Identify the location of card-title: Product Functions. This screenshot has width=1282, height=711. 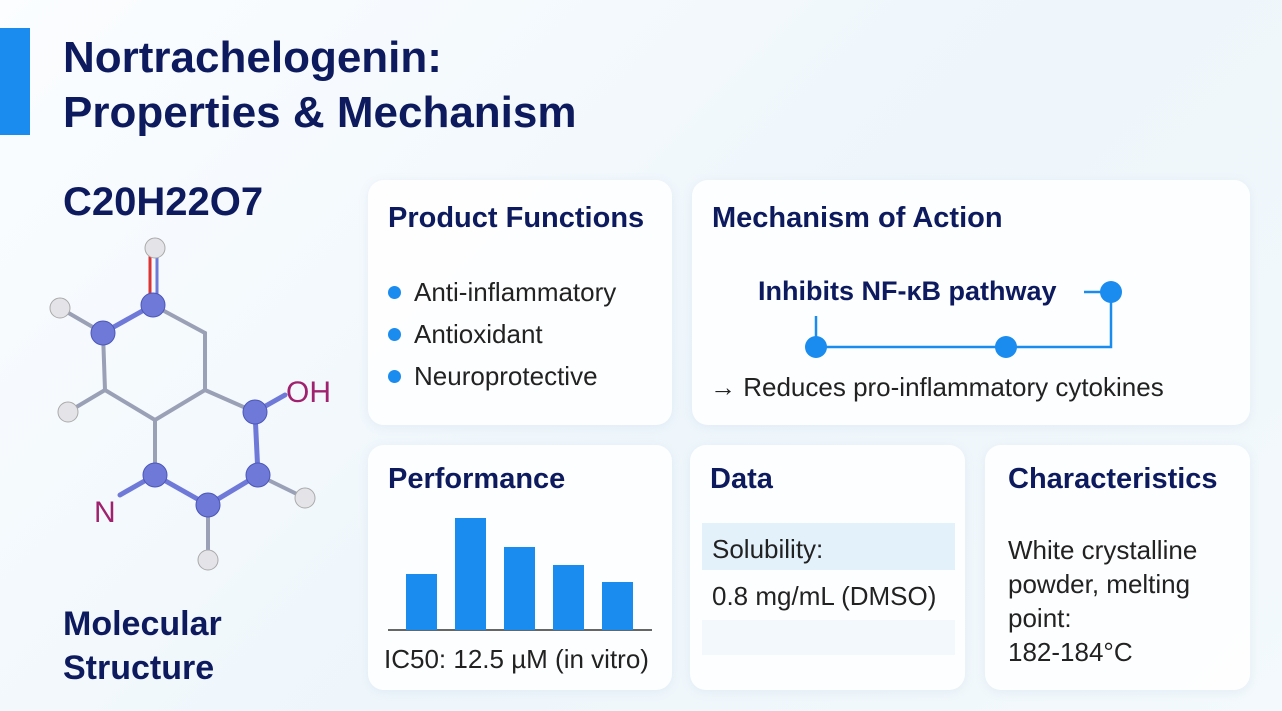
(516, 218).